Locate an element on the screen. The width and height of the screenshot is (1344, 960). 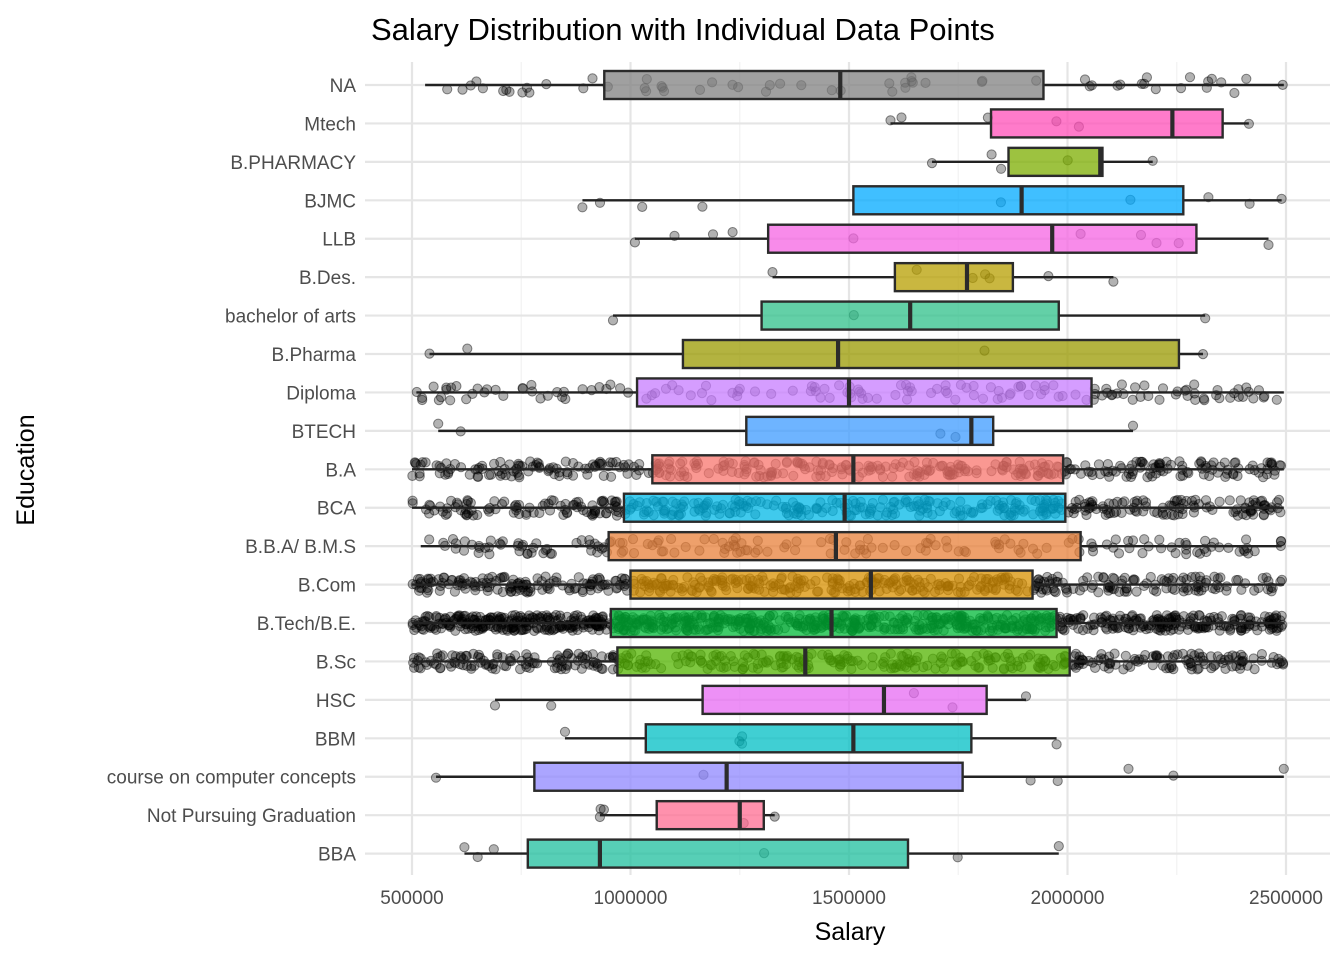
y-tick-label: B.Pharma is located at coordinates (314, 355).